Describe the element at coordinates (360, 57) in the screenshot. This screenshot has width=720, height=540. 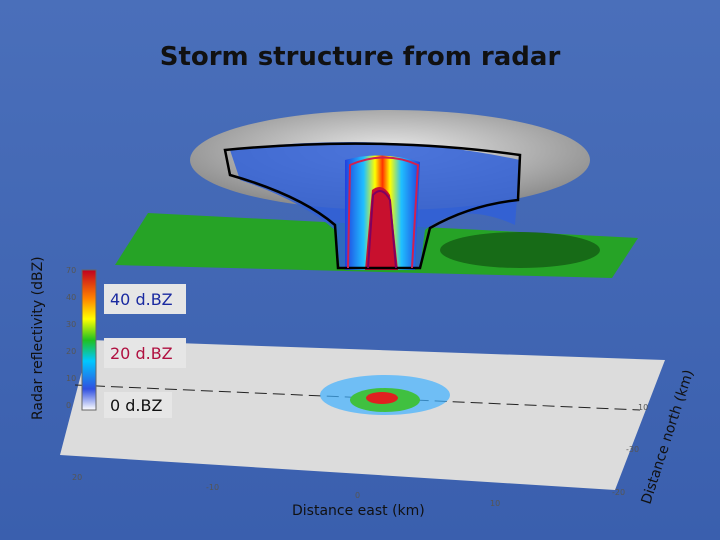
I see `title: Storm structure from radar` at that location.